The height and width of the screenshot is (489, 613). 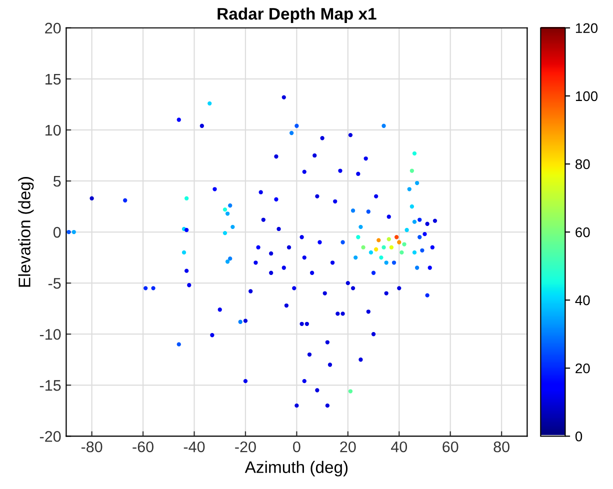 I want to click on x-tick-label: -60, so click(x=143, y=446).